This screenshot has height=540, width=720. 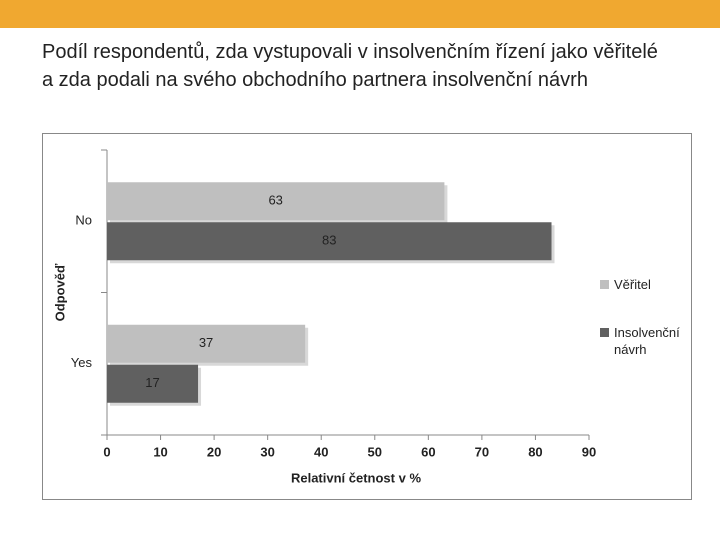 I want to click on y-axis-label: Odpověď, so click(x=59, y=292).